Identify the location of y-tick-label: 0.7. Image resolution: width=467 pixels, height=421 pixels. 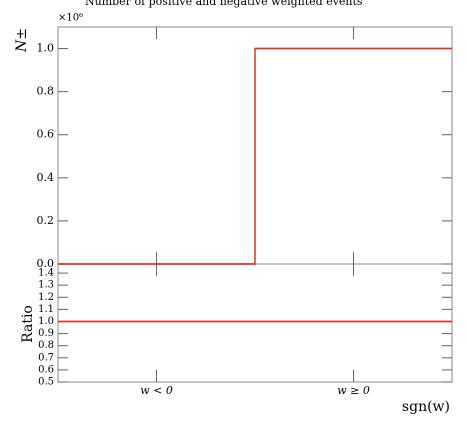
(46, 357).